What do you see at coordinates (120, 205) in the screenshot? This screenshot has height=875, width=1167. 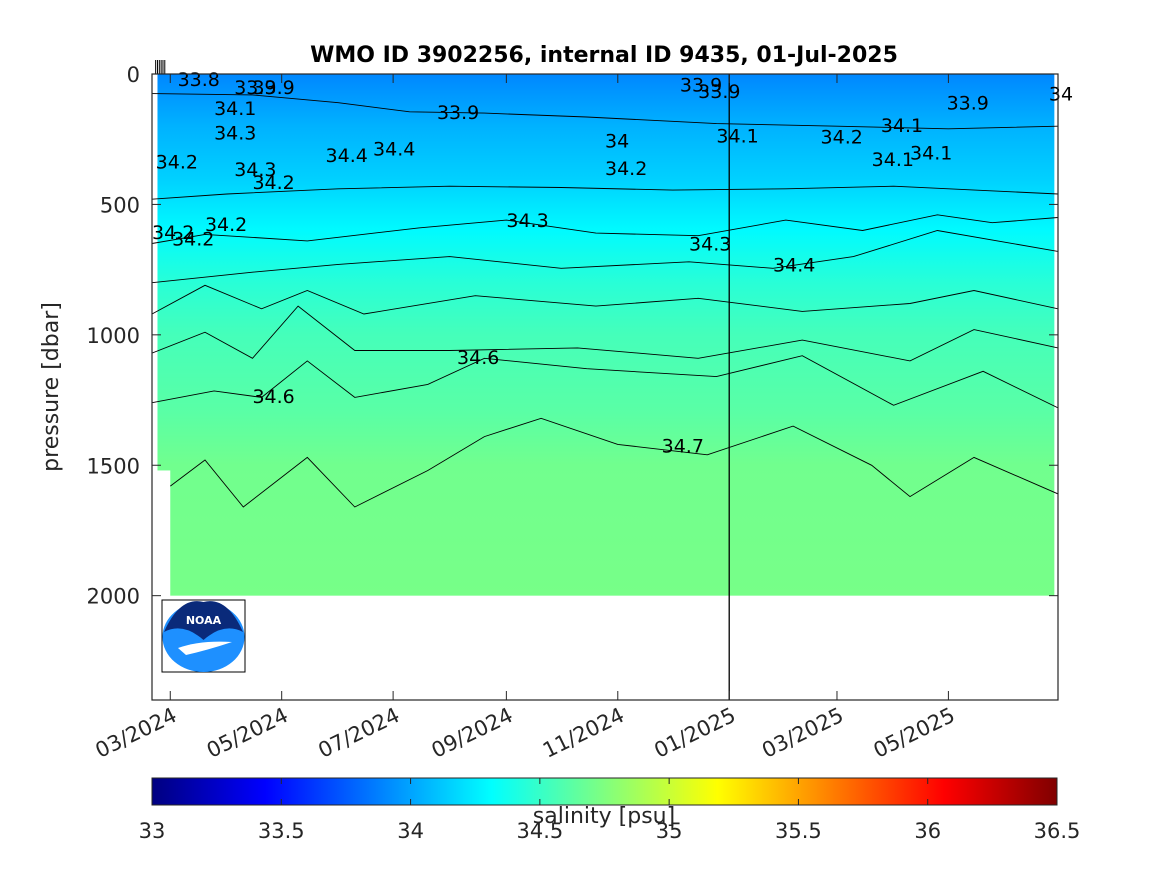 I see `y-tick-label: 500` at bounding box center [120, 205].